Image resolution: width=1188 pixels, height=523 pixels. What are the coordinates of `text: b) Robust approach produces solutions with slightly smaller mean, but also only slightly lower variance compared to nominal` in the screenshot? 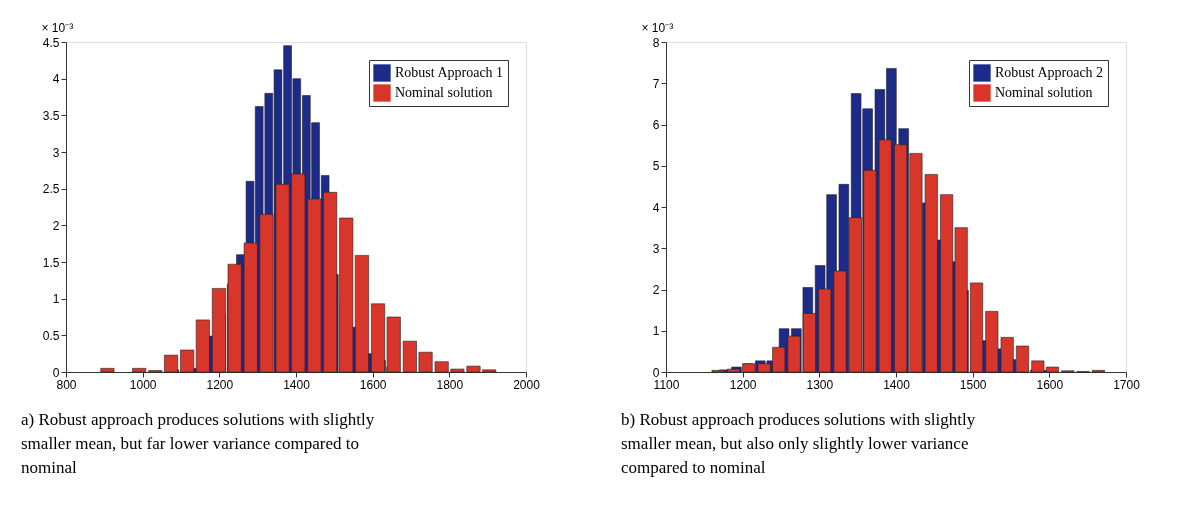 It's located at (798, 443).